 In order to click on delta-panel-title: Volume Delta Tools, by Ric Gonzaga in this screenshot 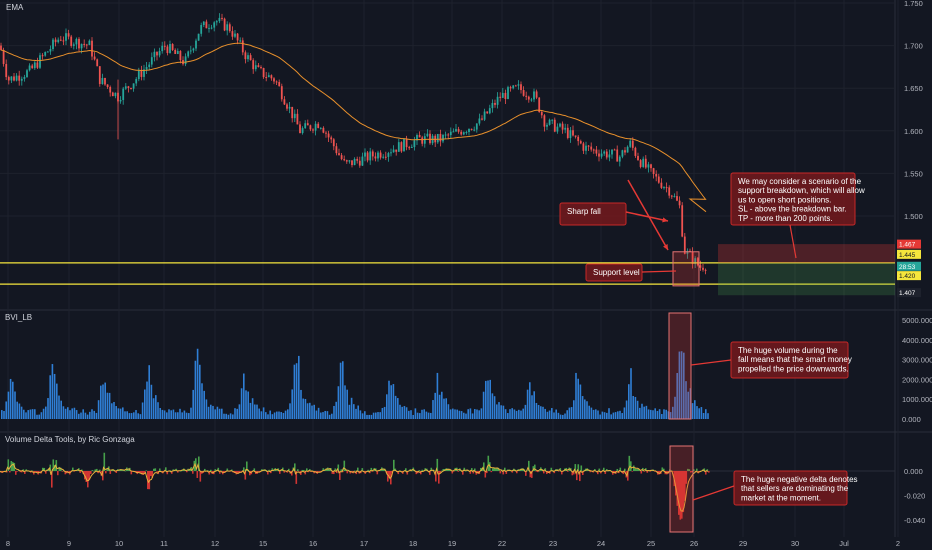, I will do `click(70, 439)`.